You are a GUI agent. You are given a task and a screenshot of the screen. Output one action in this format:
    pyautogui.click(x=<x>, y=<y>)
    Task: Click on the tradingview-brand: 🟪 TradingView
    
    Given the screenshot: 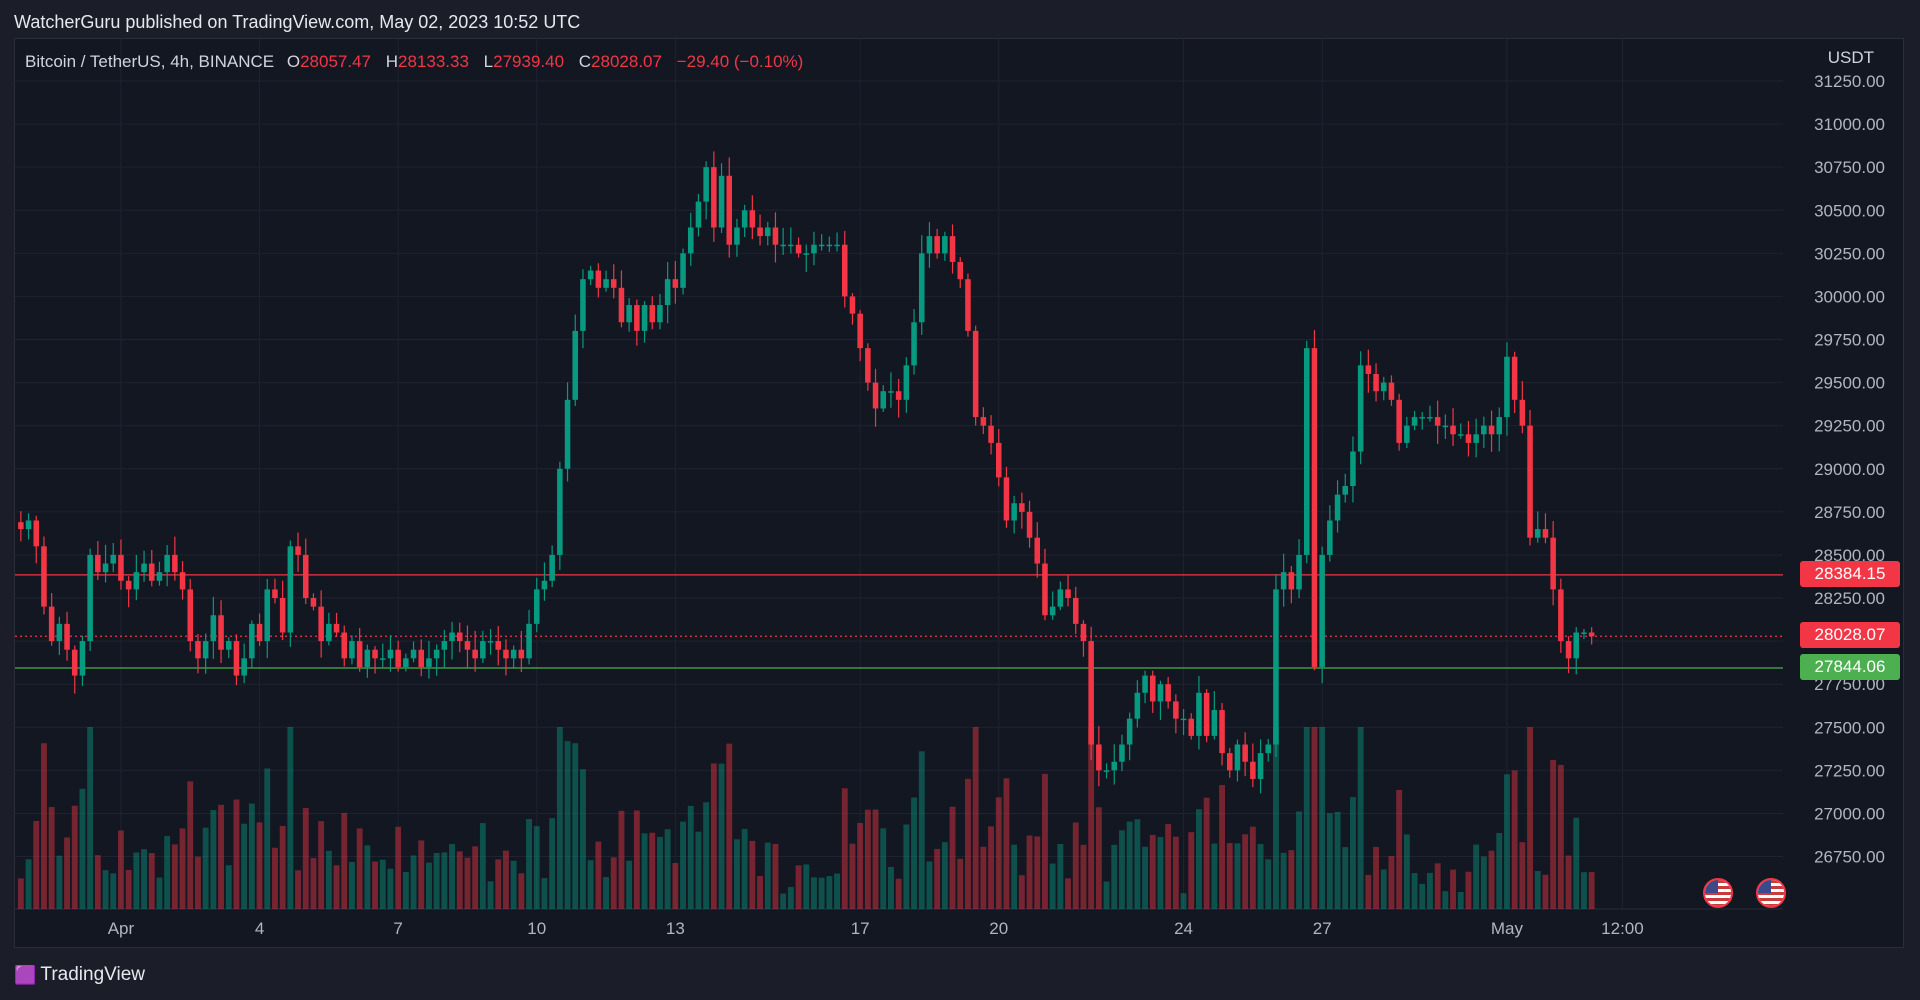 What is the action you would take?
    pyautogui.click(x=79, y=975)
    